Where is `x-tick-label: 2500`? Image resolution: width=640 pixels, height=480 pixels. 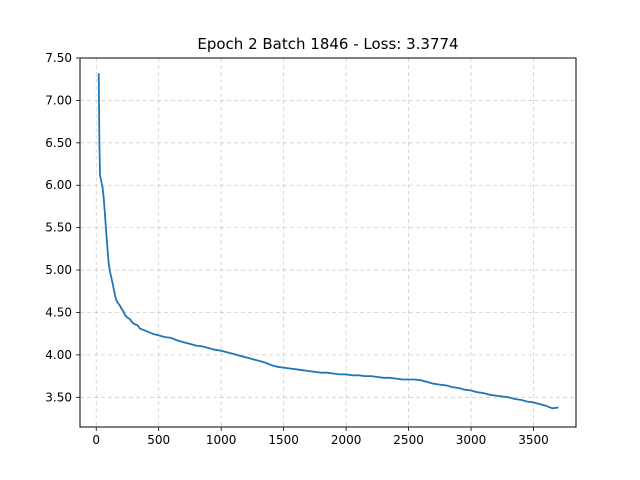
x-tick-label: 2500 is located at coordinates (408, 440).